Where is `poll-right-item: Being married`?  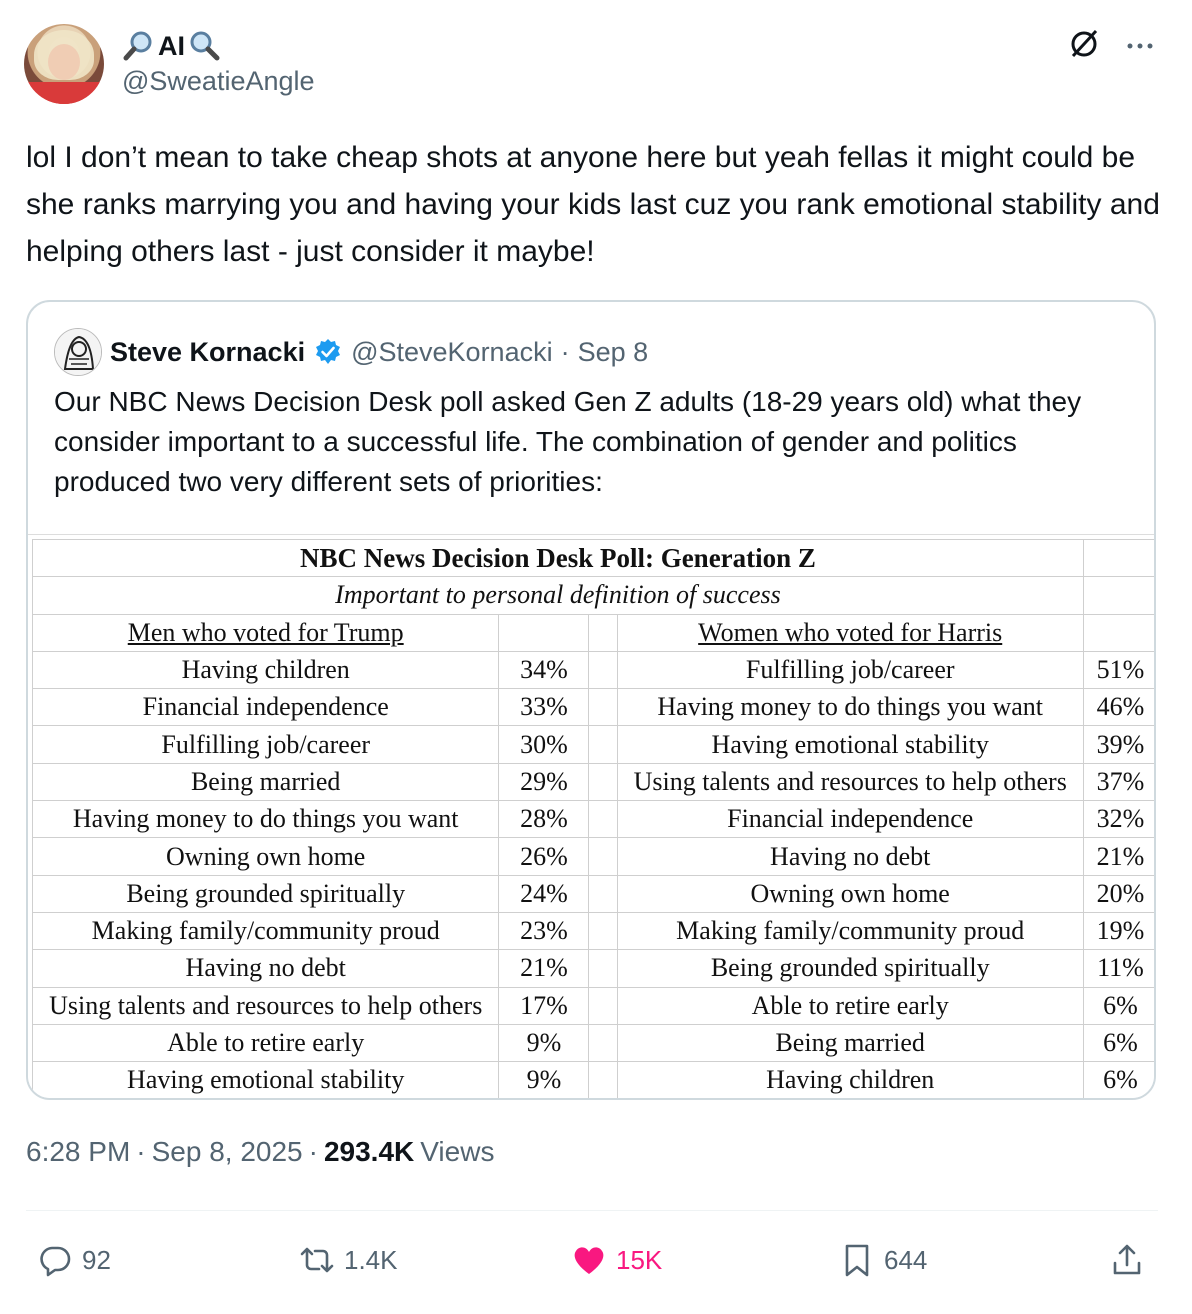 poll-right-item: Being married is located at coordinates (850, 1043).